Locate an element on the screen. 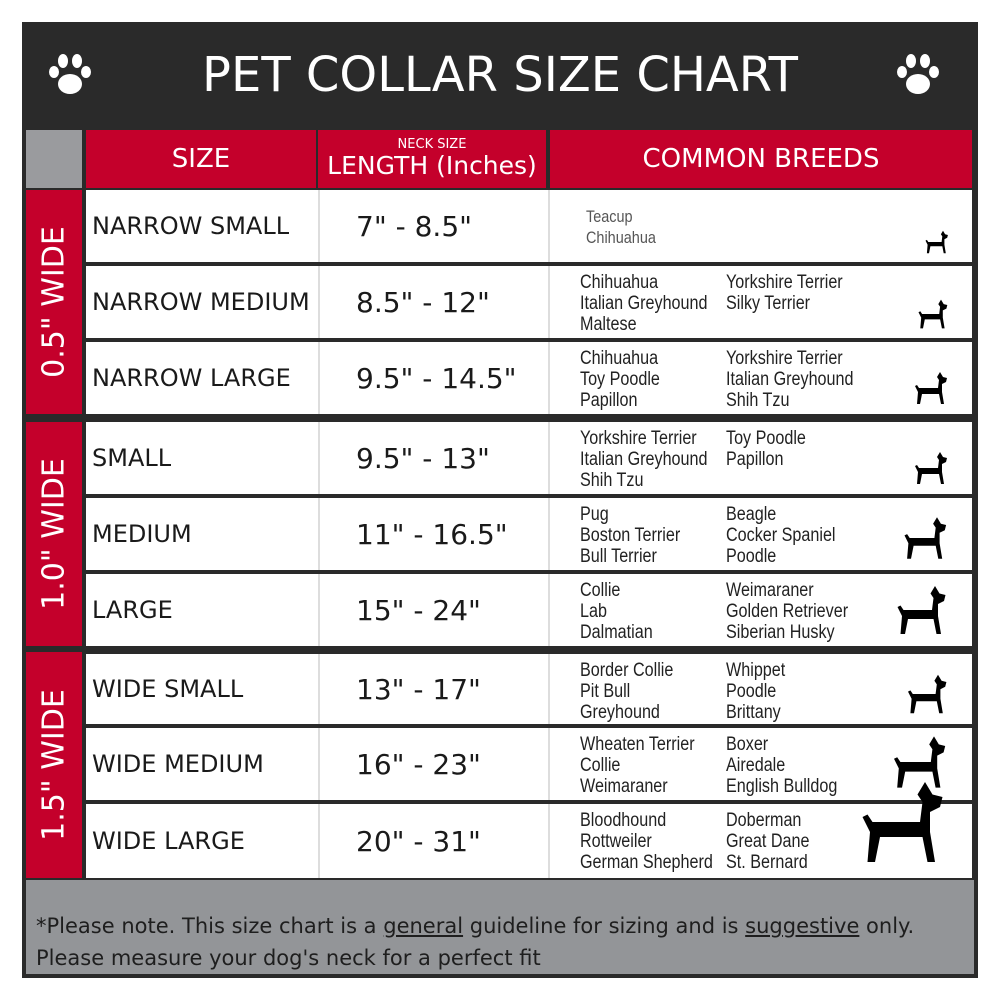  group-band: 0.5" WIDE is located at coordinates (54, 302).